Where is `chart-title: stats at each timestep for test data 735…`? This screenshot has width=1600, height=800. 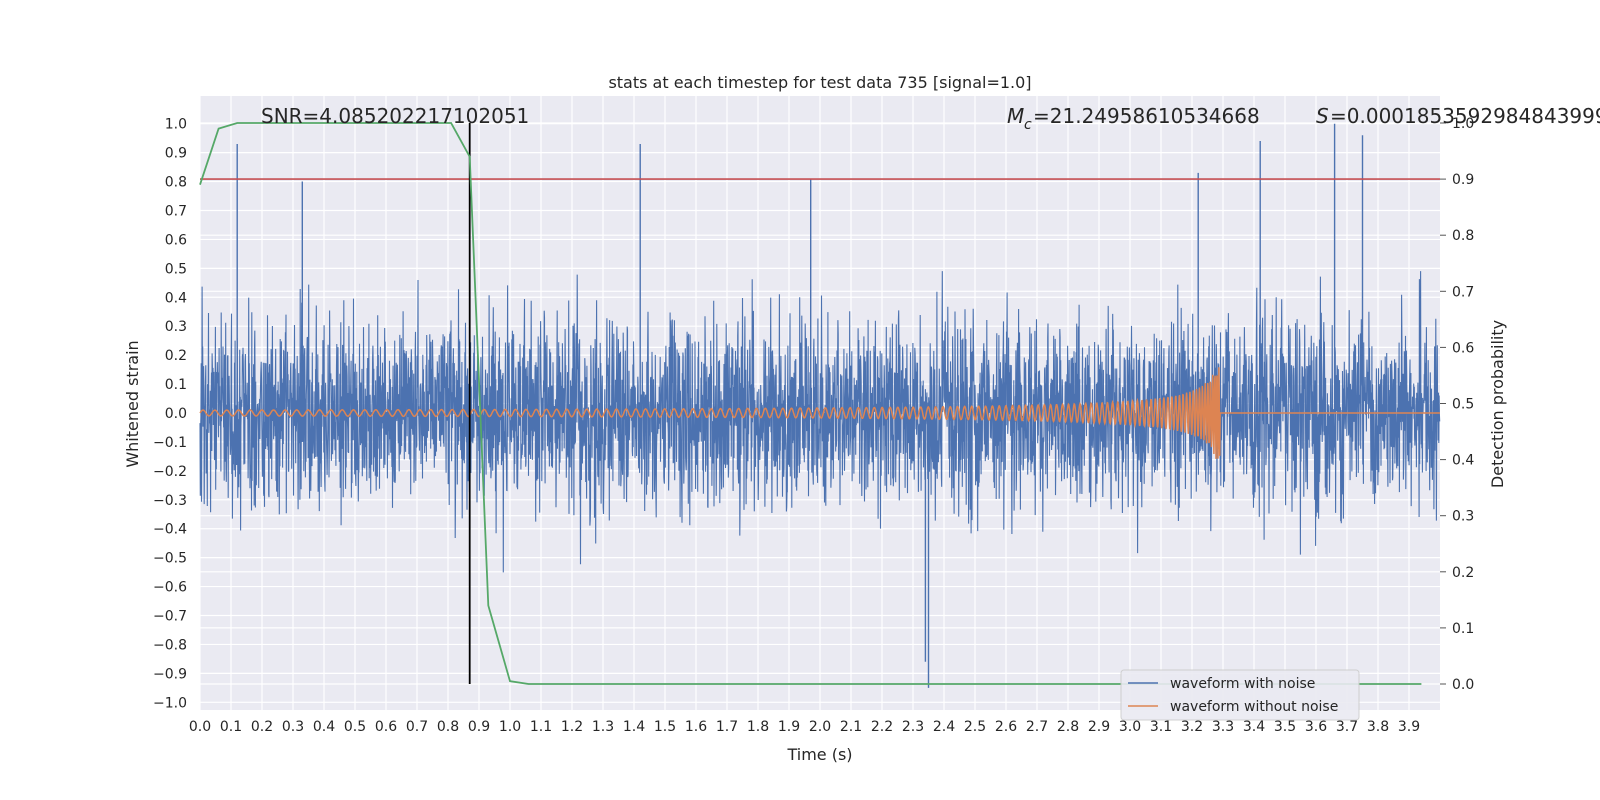 chart-title: stats at each timestep for test data 735… is located at coordinates (819, 82).